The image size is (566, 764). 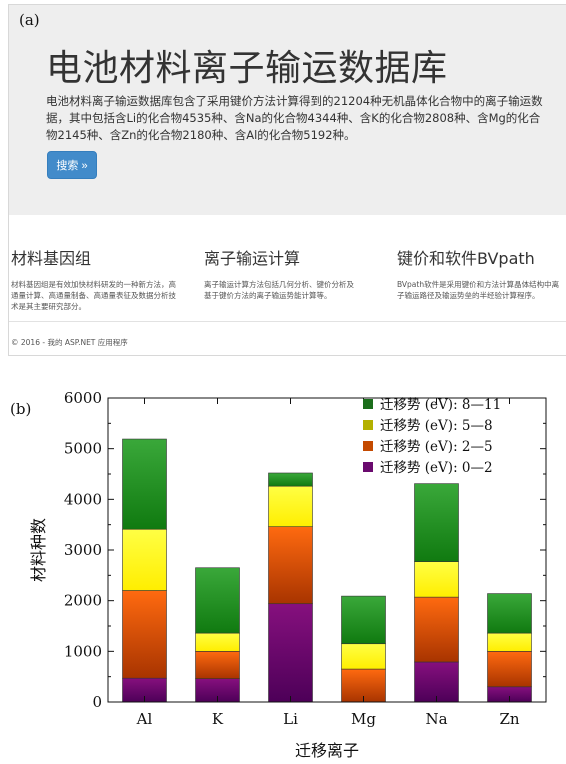 What do you see at coordinates (97, 702) in the screenshot?
I see `y-tick-label: 0` at bounding box center [97, 702].